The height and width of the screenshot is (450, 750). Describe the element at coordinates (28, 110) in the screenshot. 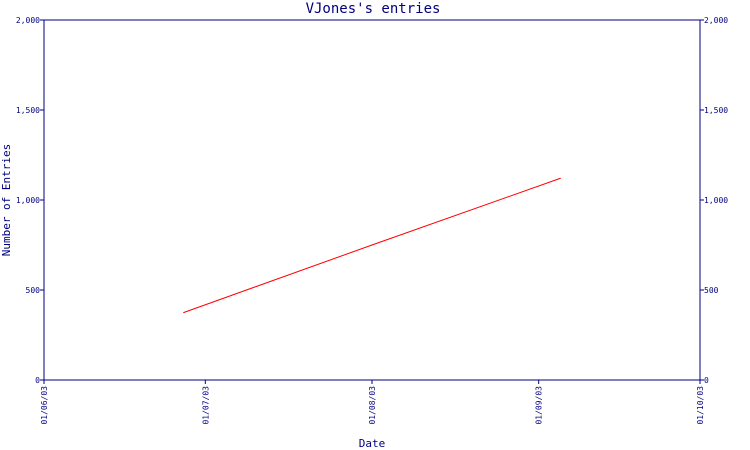

I see `y-tick-label-left: 1,500` at that location.